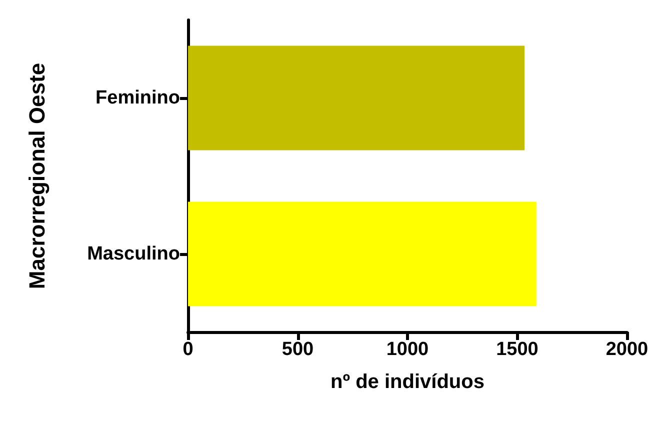 Image resolution: width=663 pixels, height=428 pixels. What do you see at coordinates (133, 254) in the screenshot?
I see `y-tick-label: Masculino` at bounding box center [133, 254].